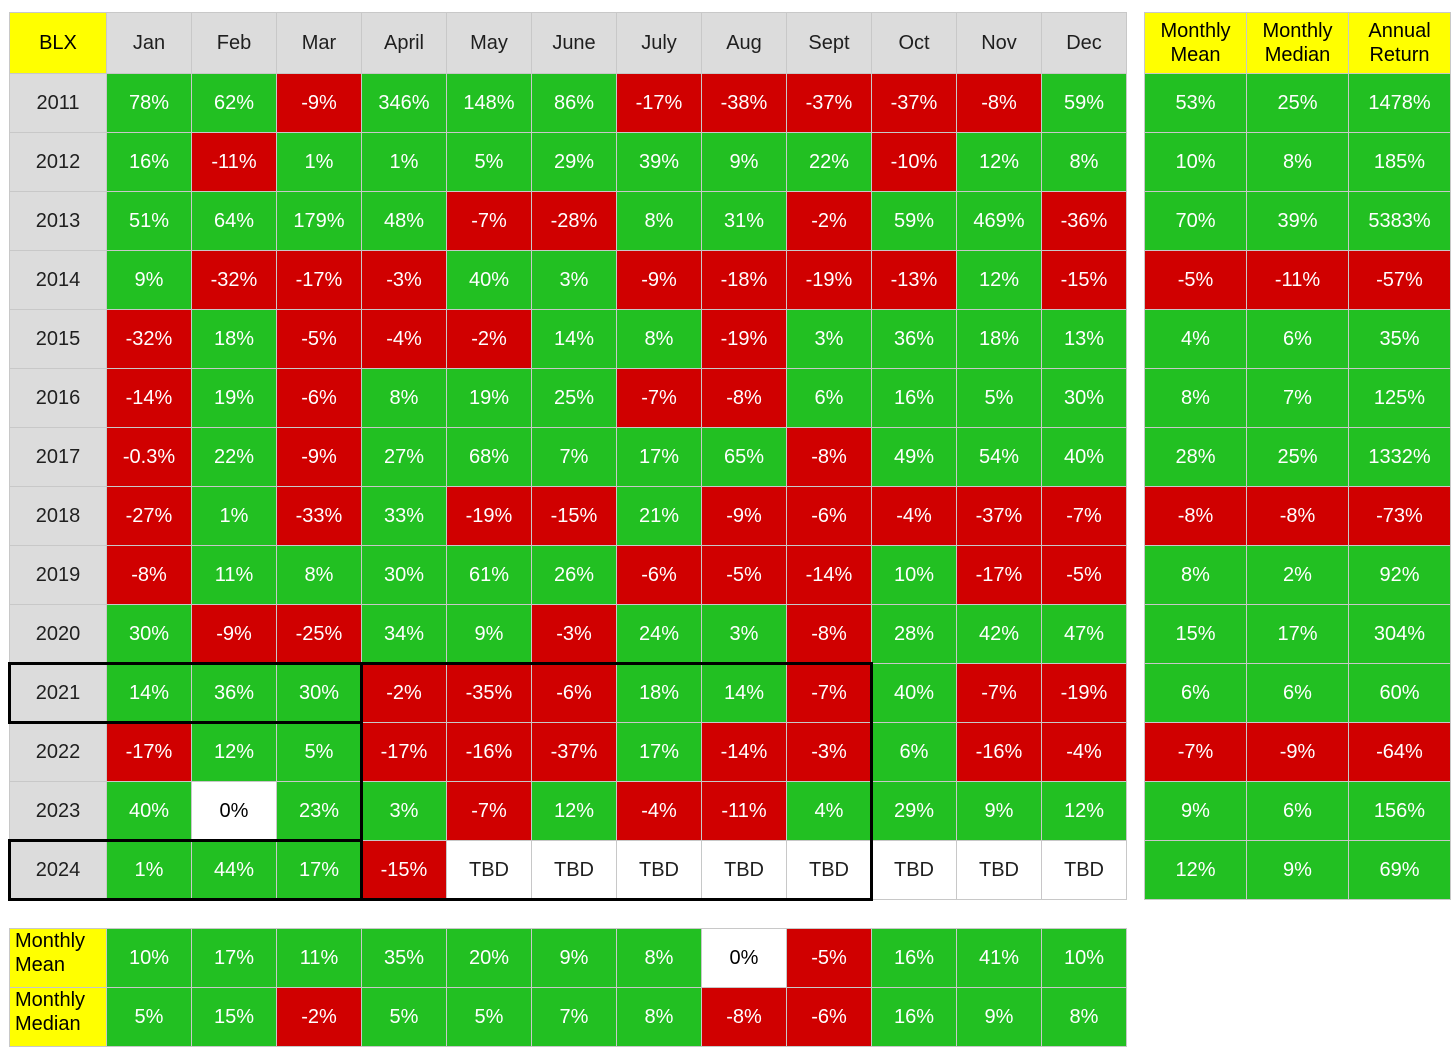  What do you see at coordinates (659, 162) in the screenshot?
I see `return-cell: 39%` at bounding box center [659, 162].